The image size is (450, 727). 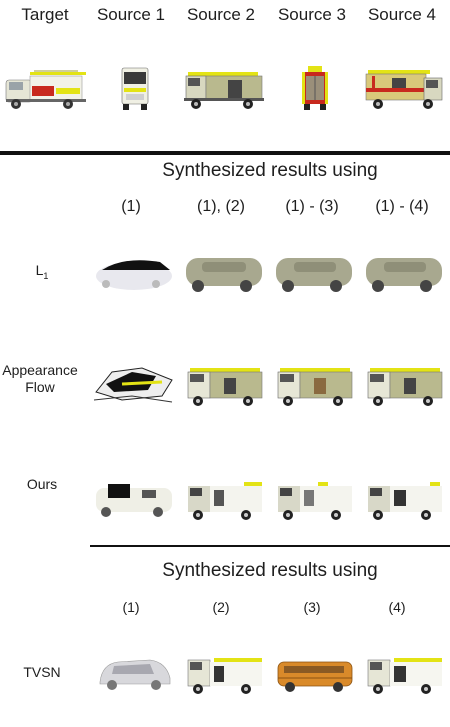 I want to click on row-label-tvsn: TVSN, so click(x=42, y=672).